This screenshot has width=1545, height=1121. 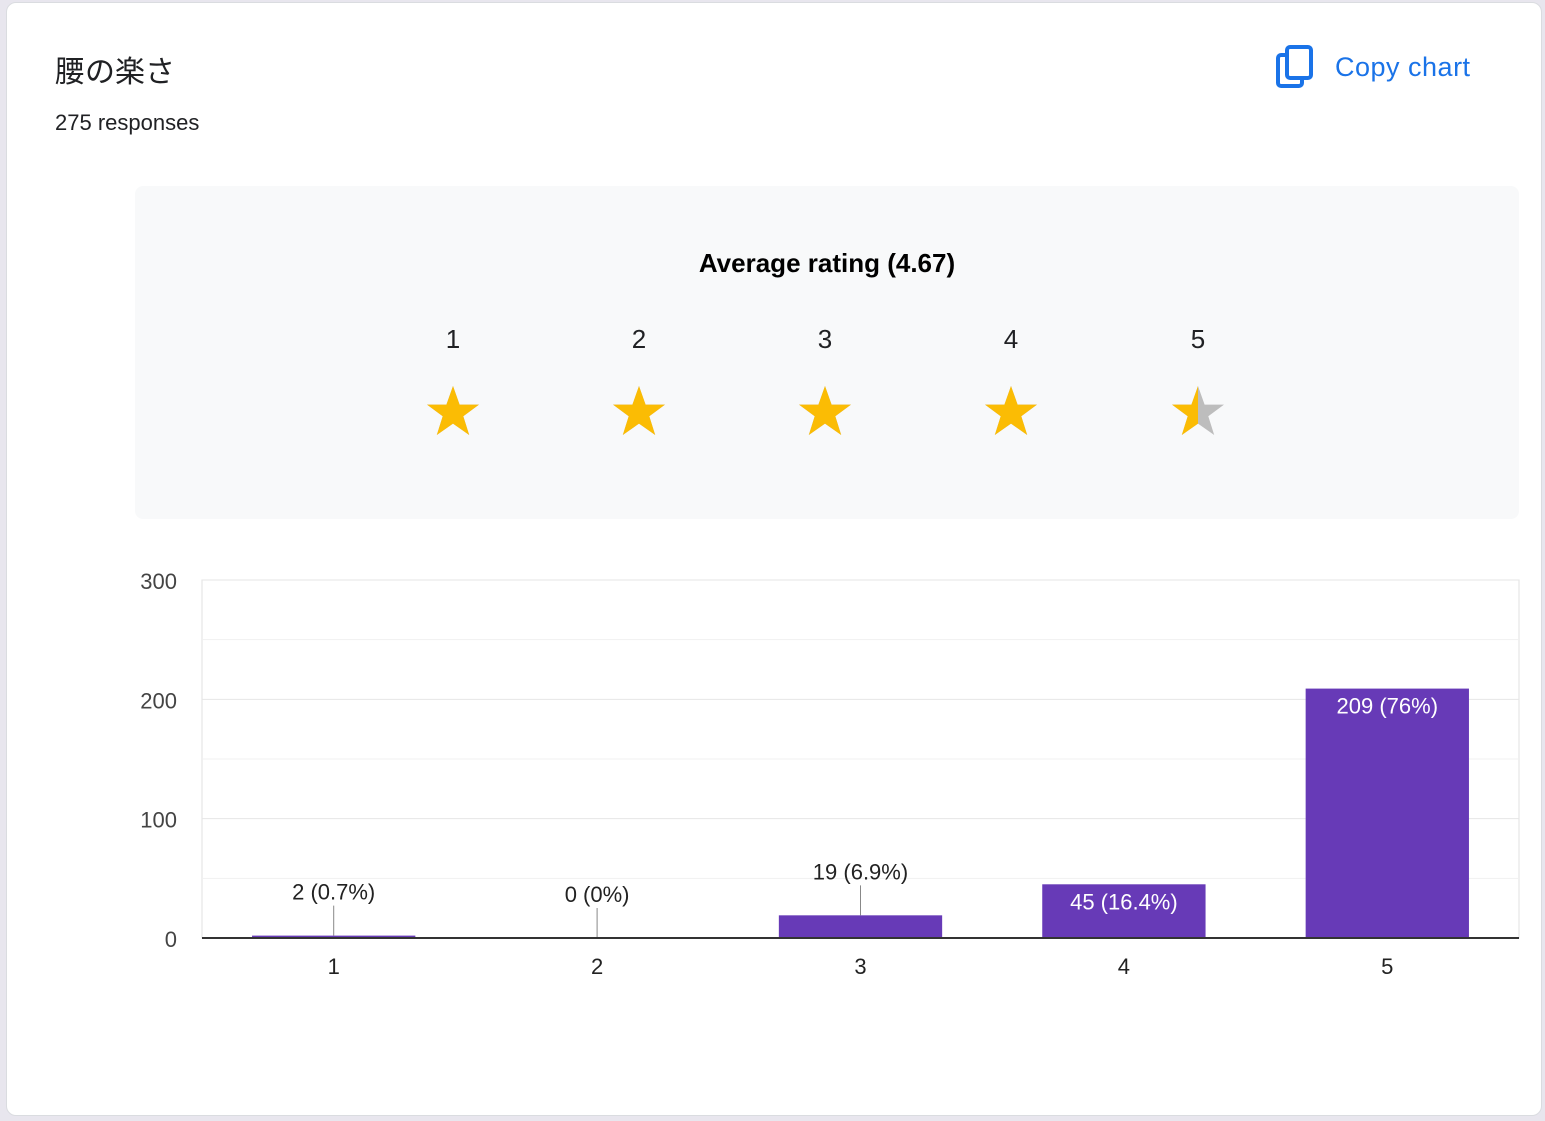 I want to click on data-label: 2 (0.7%), so click(x=333, y=892).